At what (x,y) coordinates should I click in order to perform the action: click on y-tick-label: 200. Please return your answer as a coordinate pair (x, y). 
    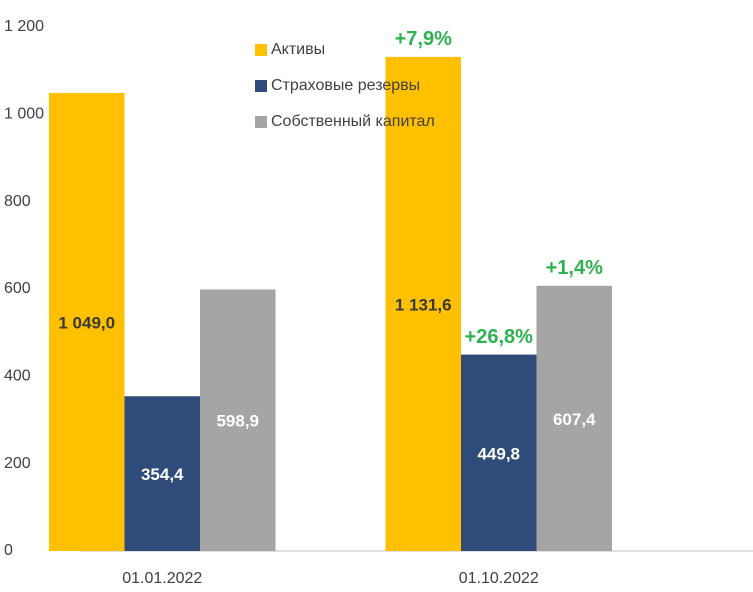
    Looking at the image, I should click on (17, 463).